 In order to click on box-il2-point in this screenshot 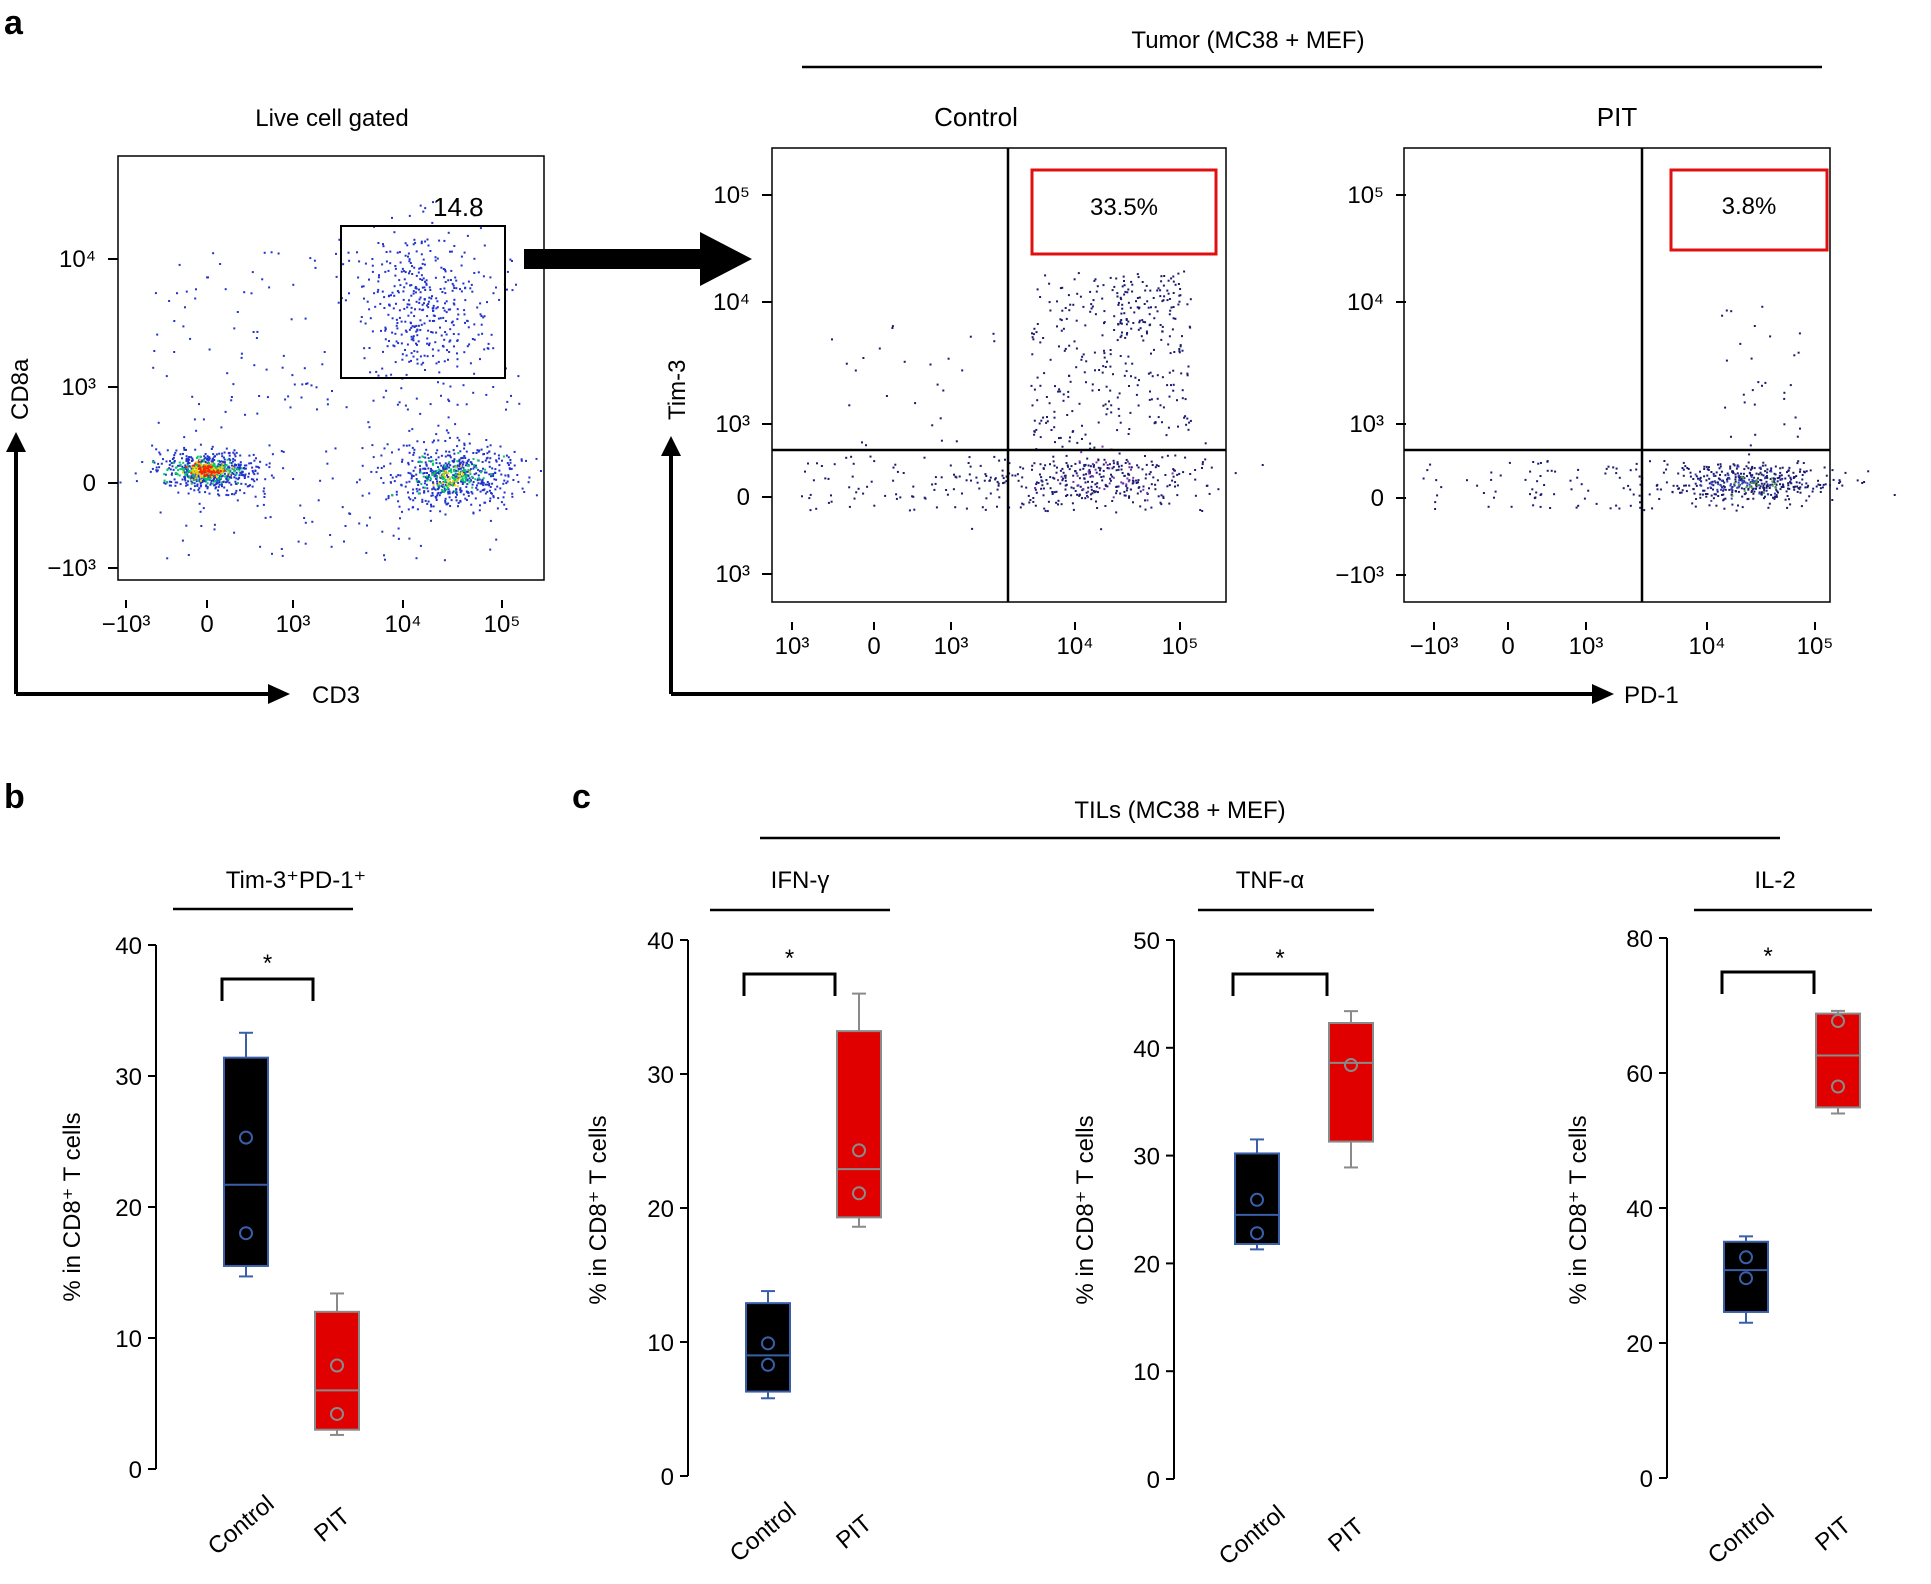, I will do `click(1746, 1257)`.